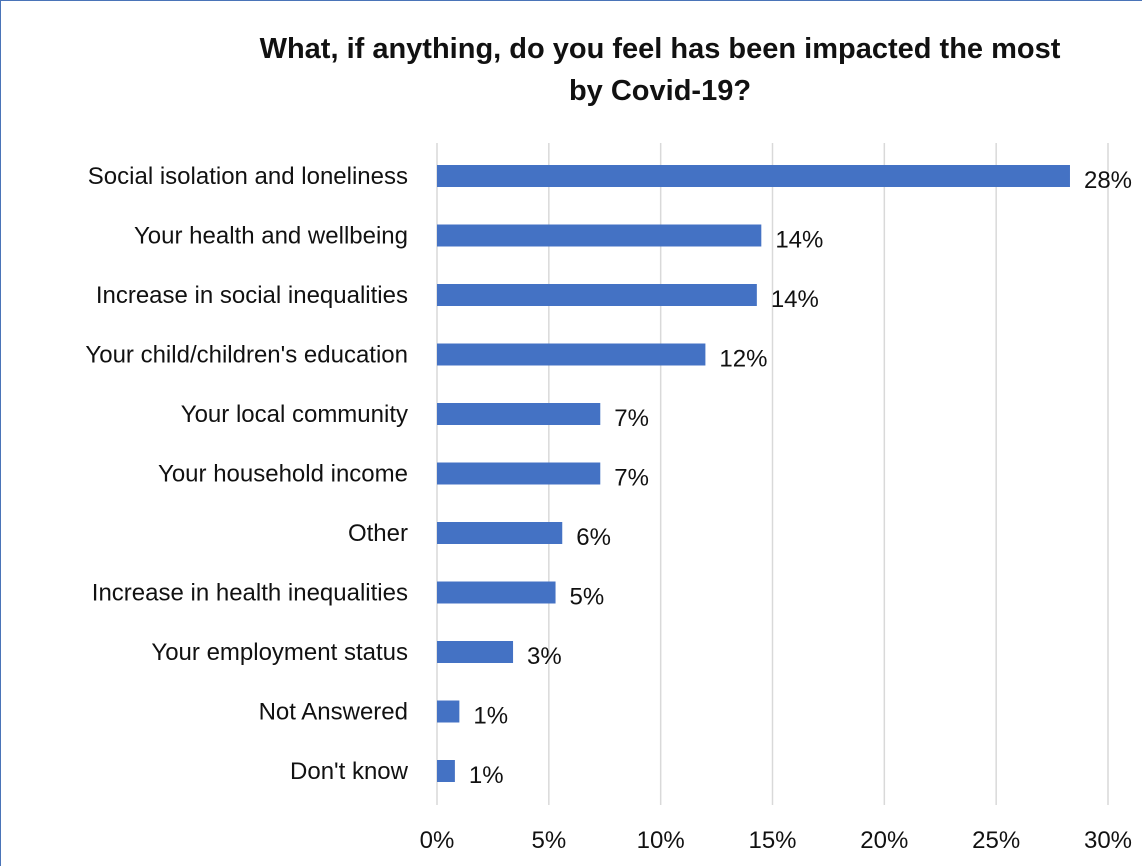 The width and height of the screenshot is (1144, 868). What do you see at coordinates (294, 414) in the screenshot?
I see `category-label: Your local community` at bounding box center [294, 414].